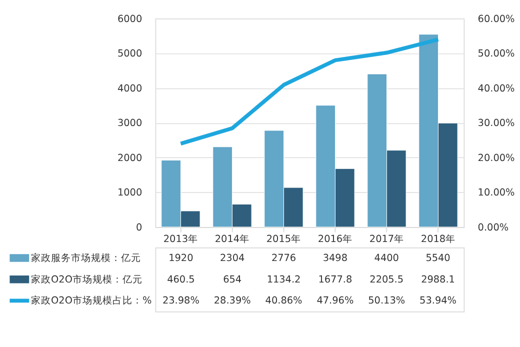  Describe the element at coordinates (180, 239) in the screenshot. I see `x-tick-label: 2013年` at that location.